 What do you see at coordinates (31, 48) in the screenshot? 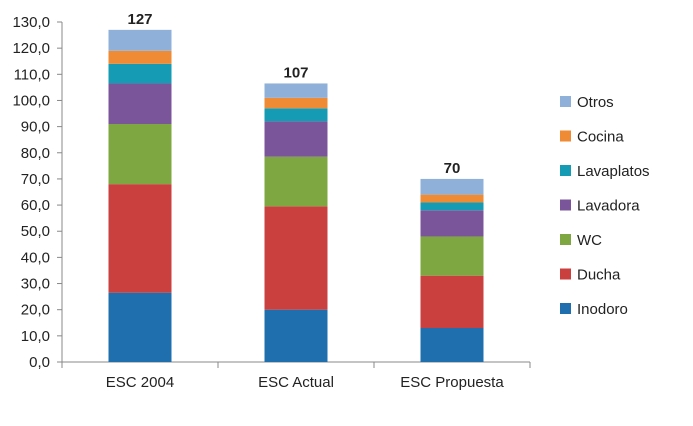
I see `y-tick-label: 120,0` at bounding box center [31, 48].